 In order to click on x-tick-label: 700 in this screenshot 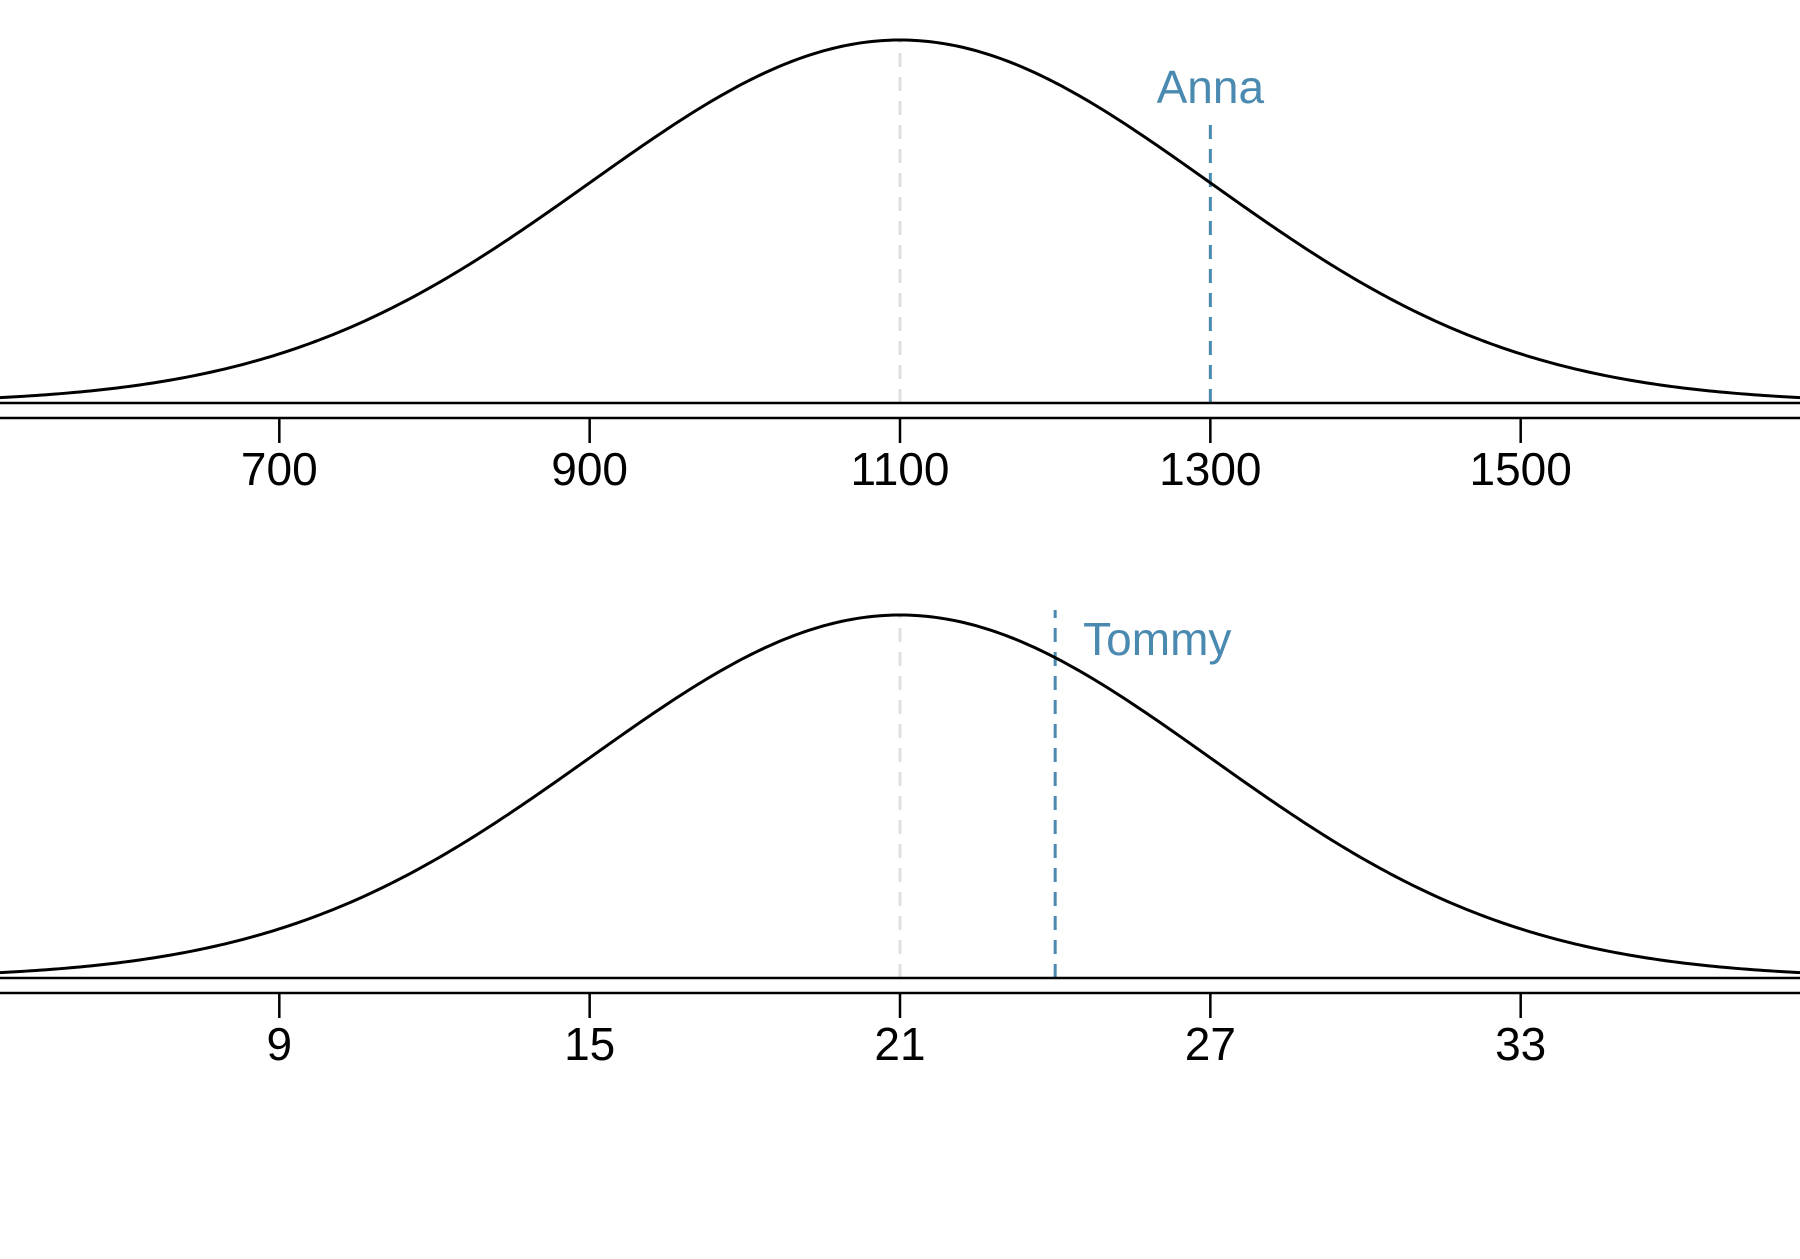, I will do `click(279, 469)`.